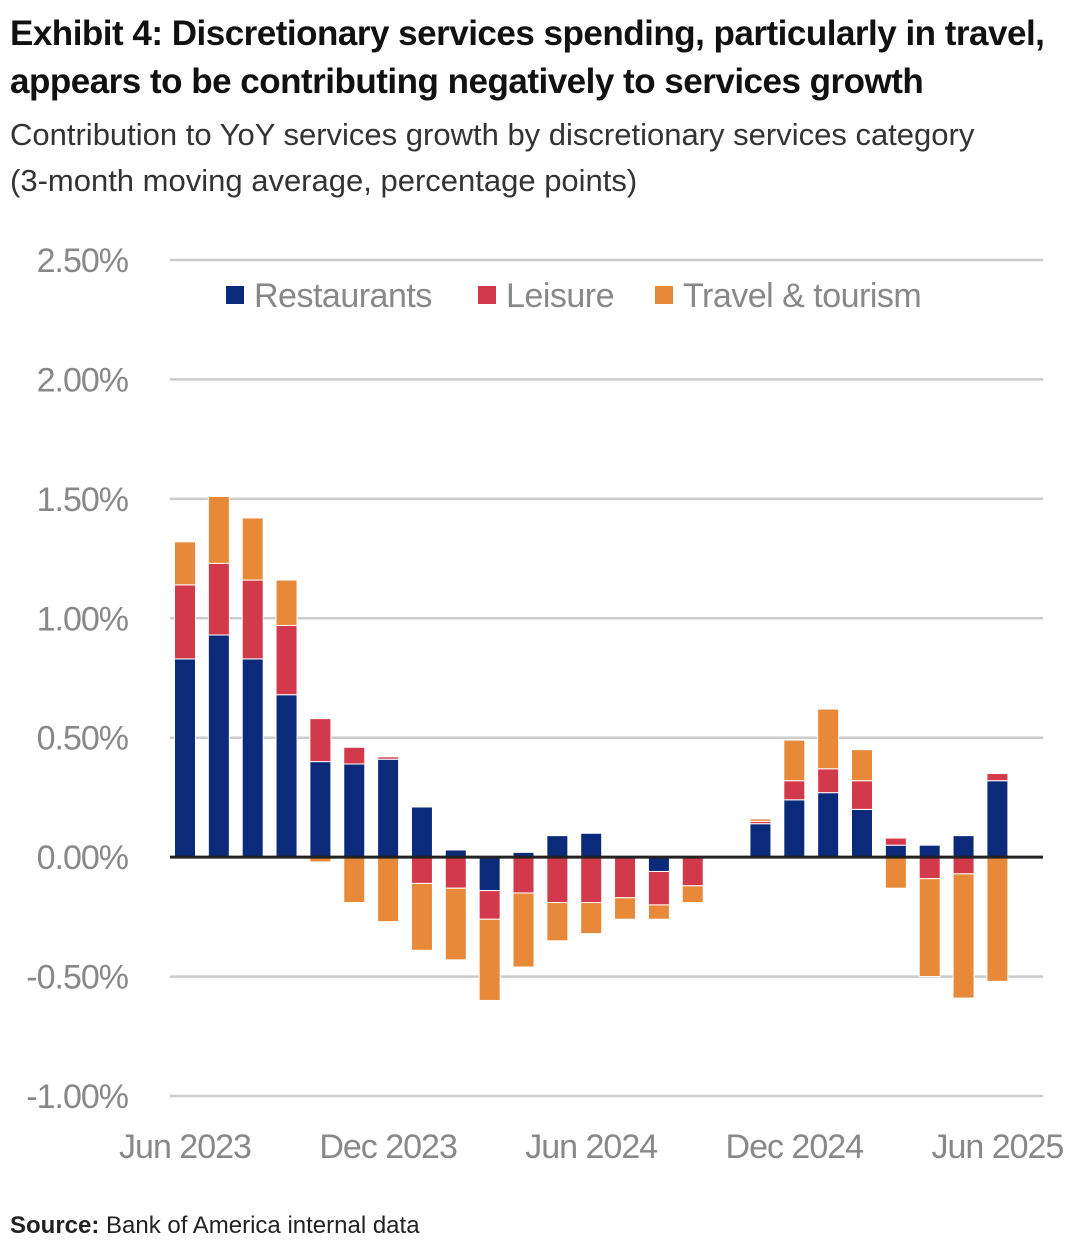 This screenshot has height=1256, width=1080. Describe the element at coordinates (421, 870) in the screenshot. I see `bar-leisure-jan-2024` at that location.